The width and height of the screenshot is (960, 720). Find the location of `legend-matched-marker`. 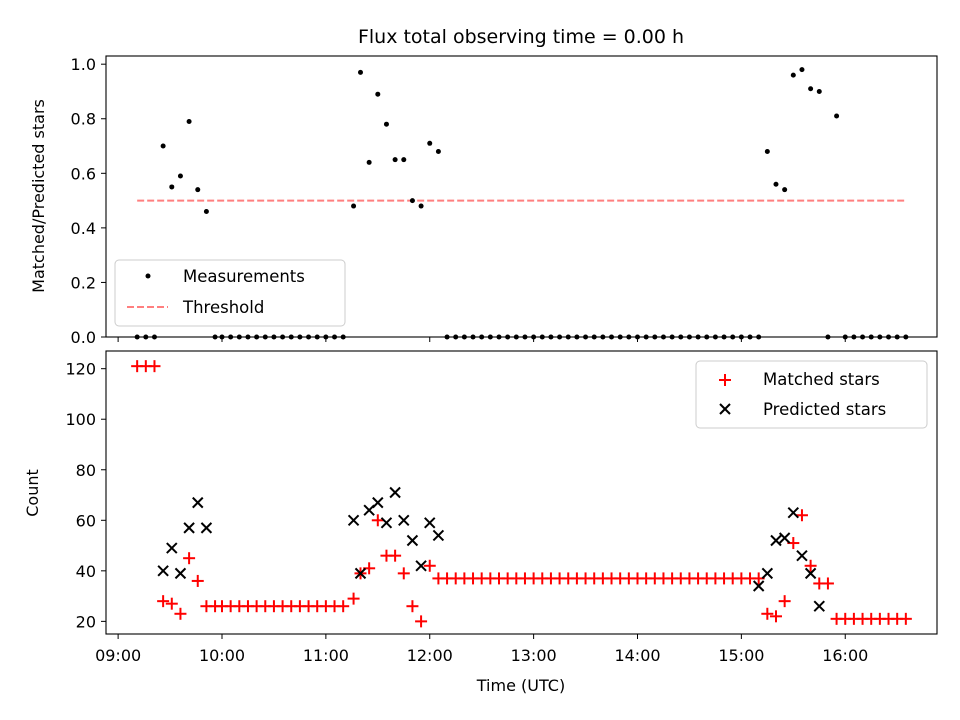

legend-matched-marker is located at coordinates (725, 380).